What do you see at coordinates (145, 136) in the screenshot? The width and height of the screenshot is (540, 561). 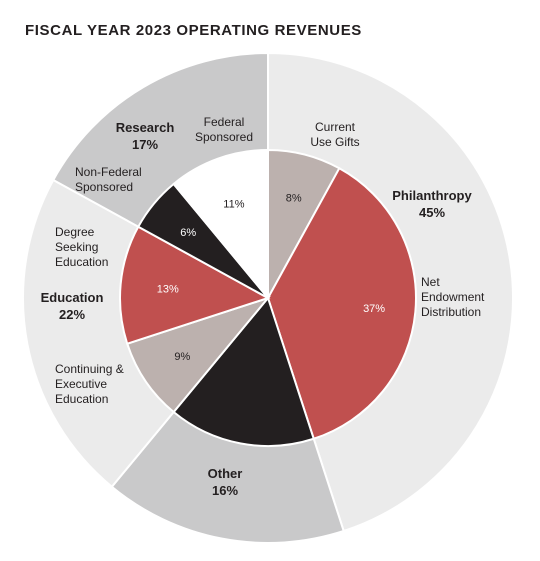 I see `group-label-research: Research 17%` at bounding box center [145, 136].